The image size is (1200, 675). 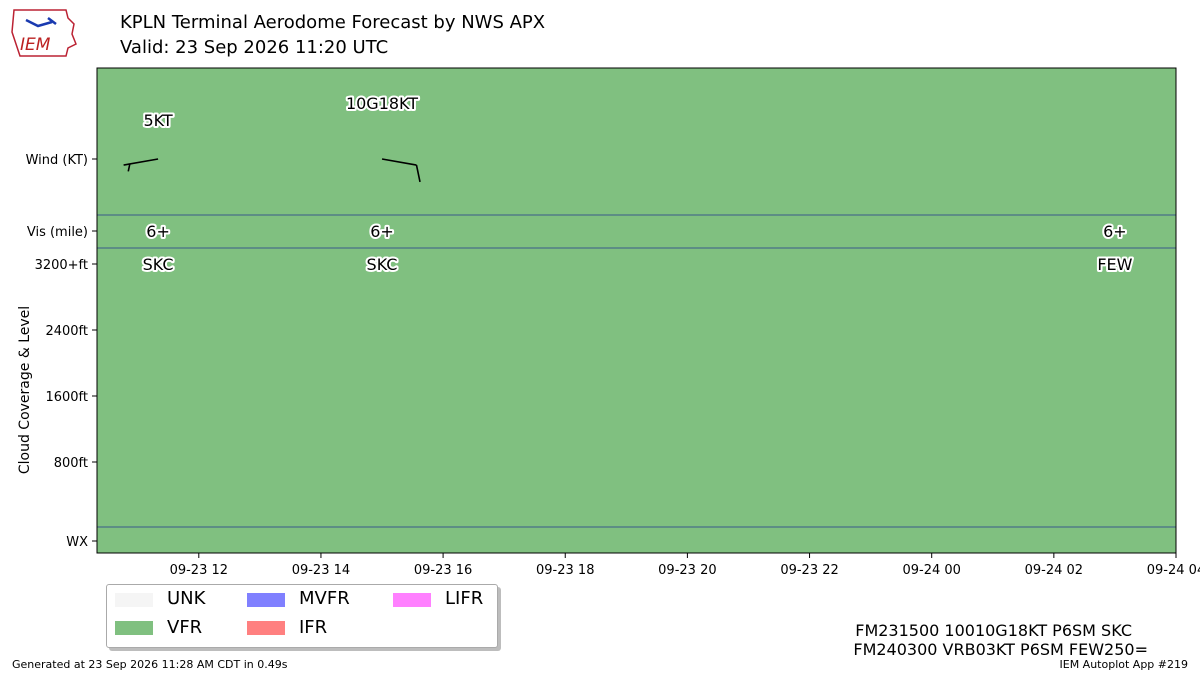 What do you see at coordinates (71, 463) in the screenshot?
I see `y-tick-label: 800ft` at bounding box center [71, 463].